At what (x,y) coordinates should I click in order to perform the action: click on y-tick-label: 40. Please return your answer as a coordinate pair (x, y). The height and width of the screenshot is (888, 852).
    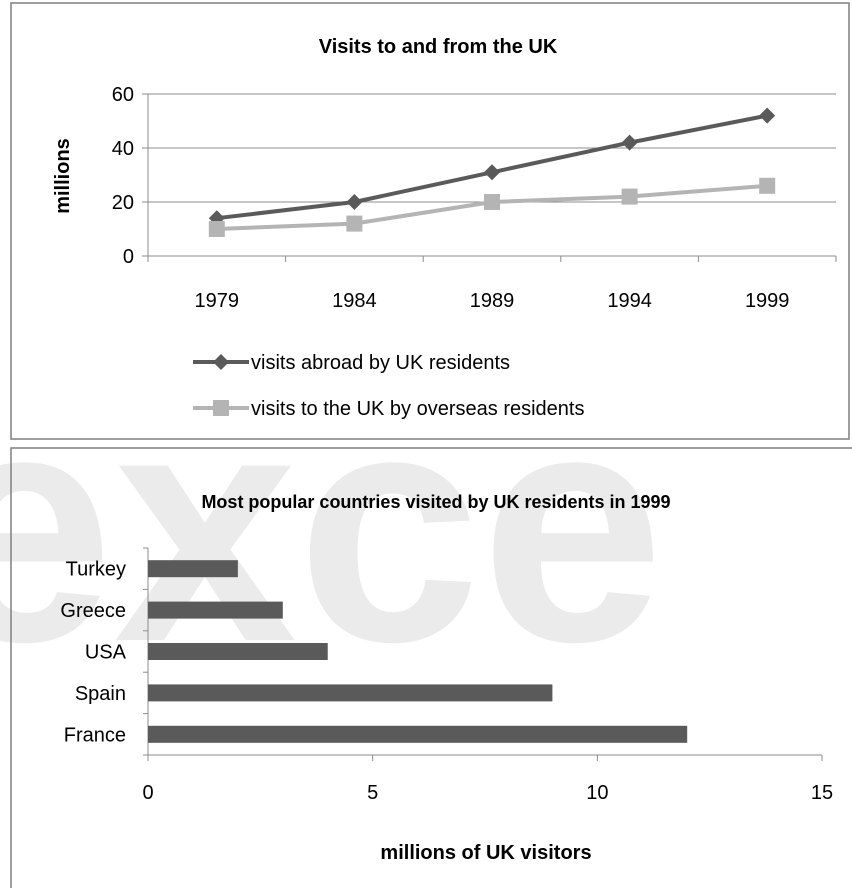
    Looking at the image, I should click on (123, 149).